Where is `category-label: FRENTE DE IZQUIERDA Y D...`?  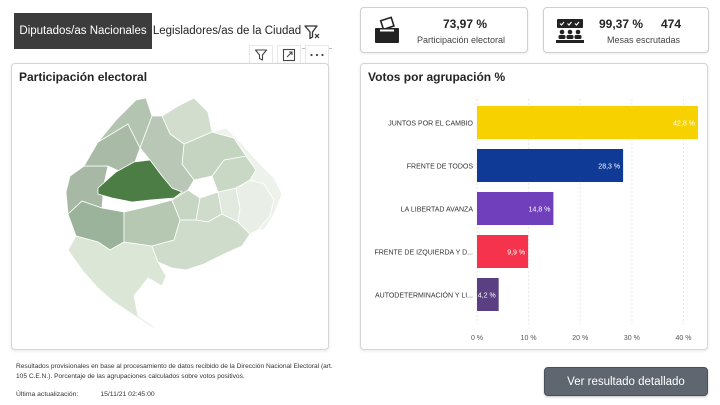
category-label: FRENTE DE IZQUIERDA Y D... is located at coordinates (423, 253).